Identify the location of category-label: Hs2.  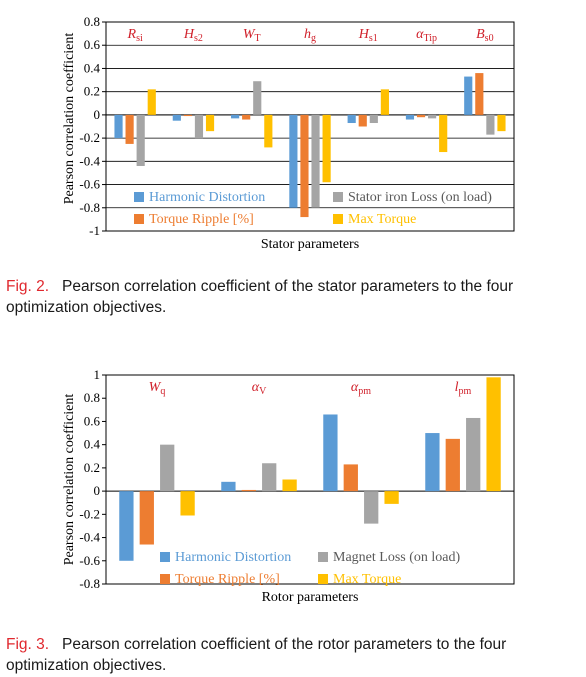
(193, 35).